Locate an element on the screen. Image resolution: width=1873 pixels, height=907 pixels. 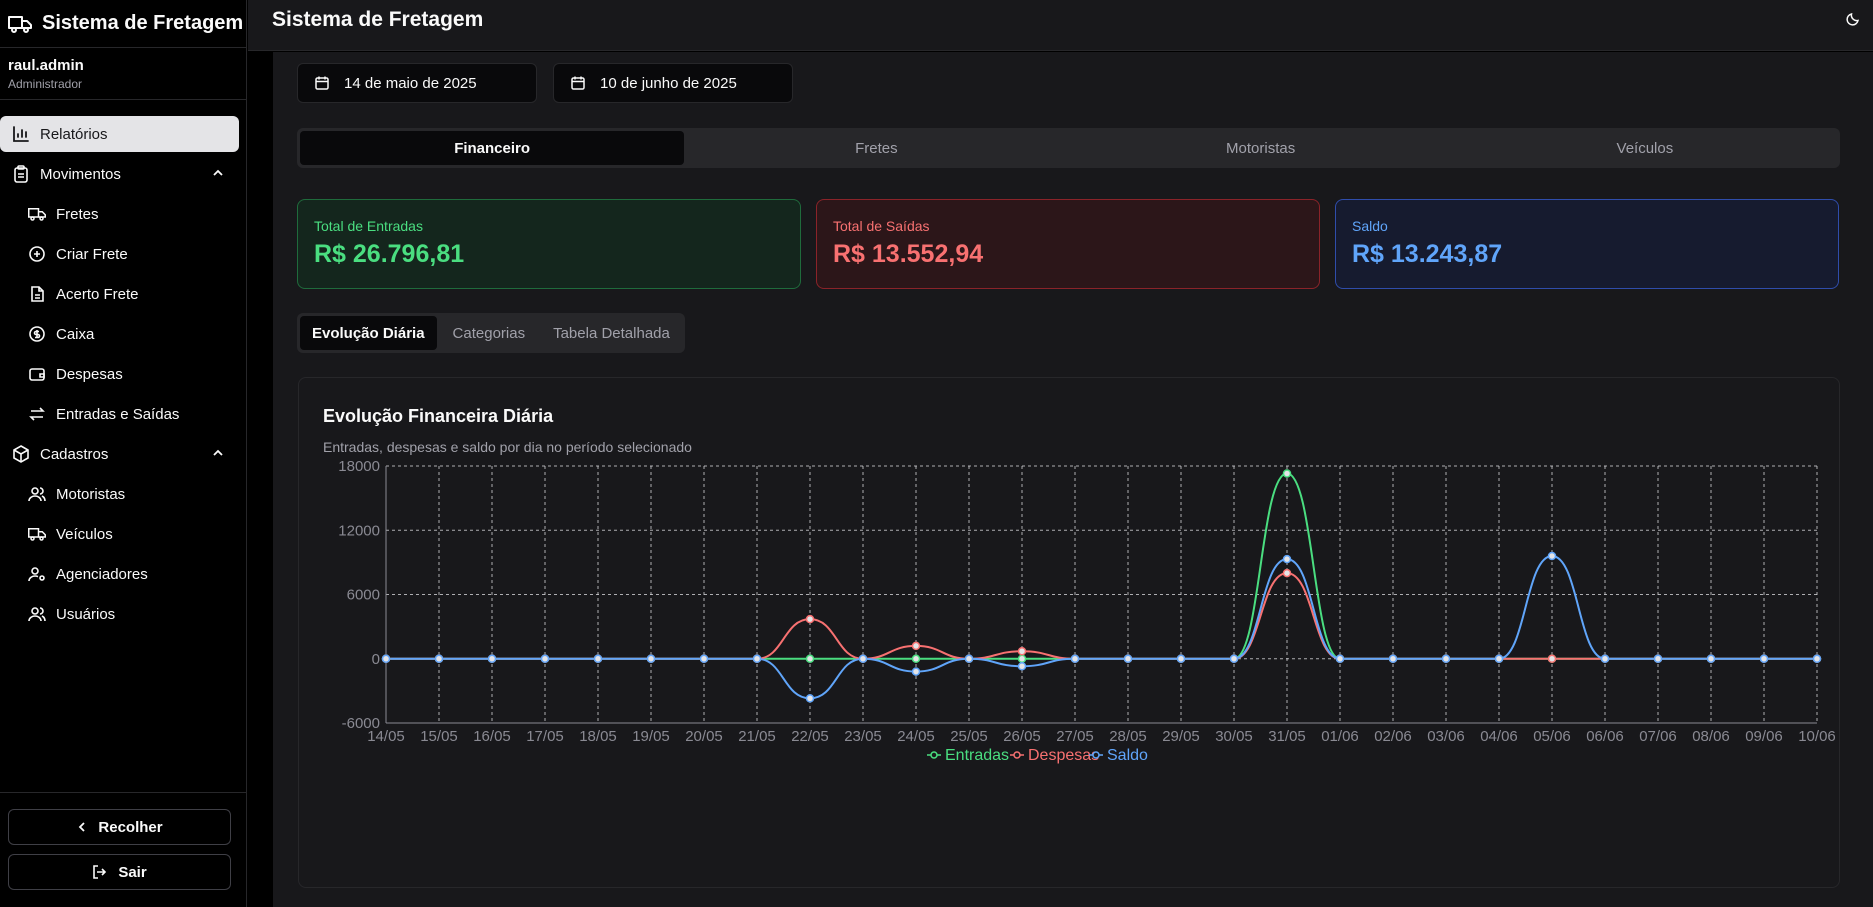
sidebar-item-label: Relatórios is located at coordinates (74, 134).